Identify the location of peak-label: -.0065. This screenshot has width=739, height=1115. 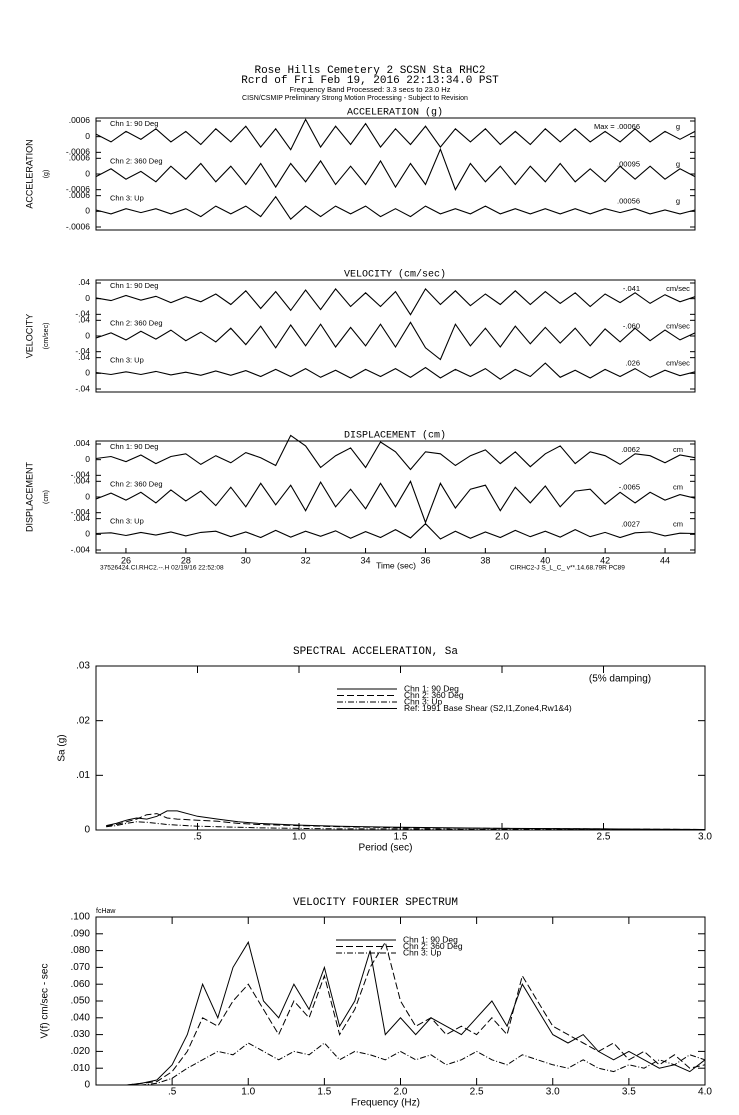
(629, 486).